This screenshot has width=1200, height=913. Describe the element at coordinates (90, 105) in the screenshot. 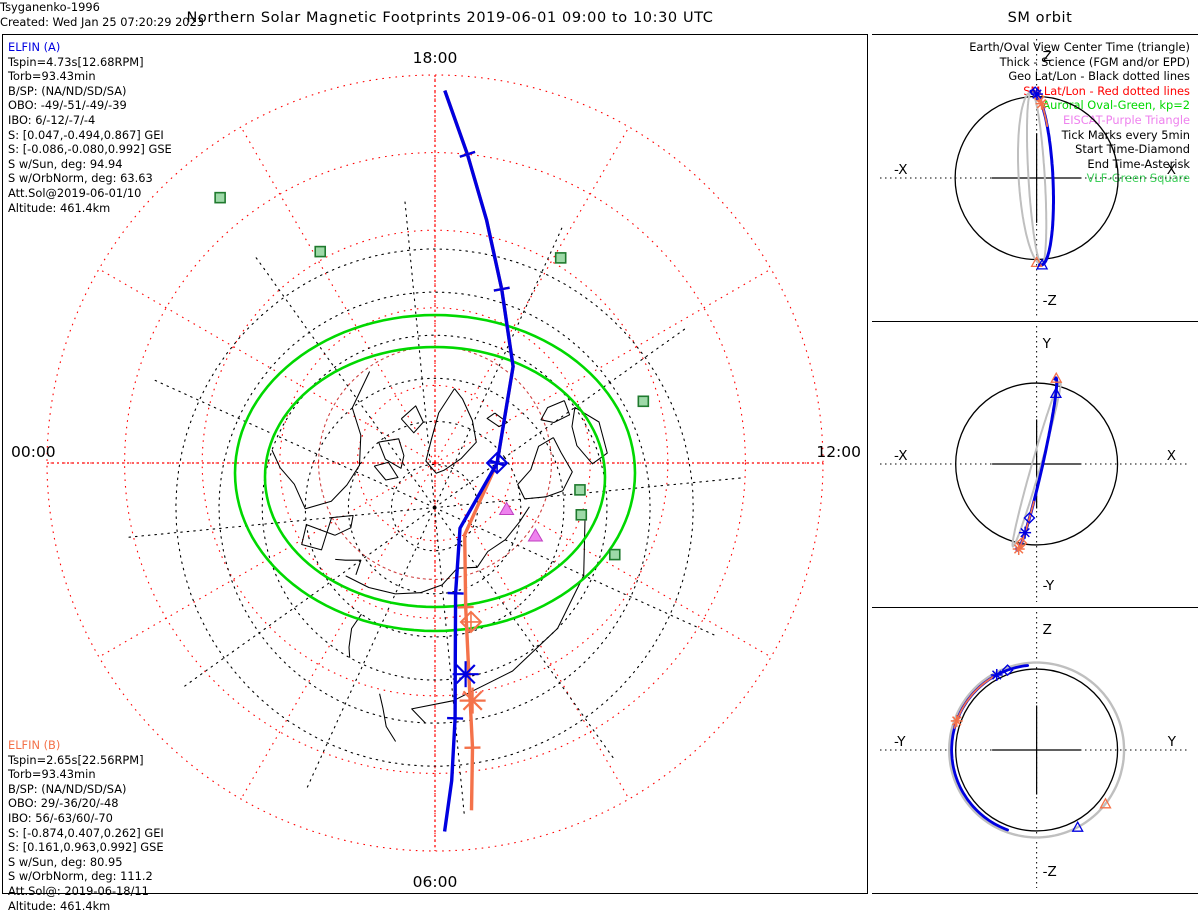

I see `info-line: OBO: -49/-51/-49/-39` at that location.